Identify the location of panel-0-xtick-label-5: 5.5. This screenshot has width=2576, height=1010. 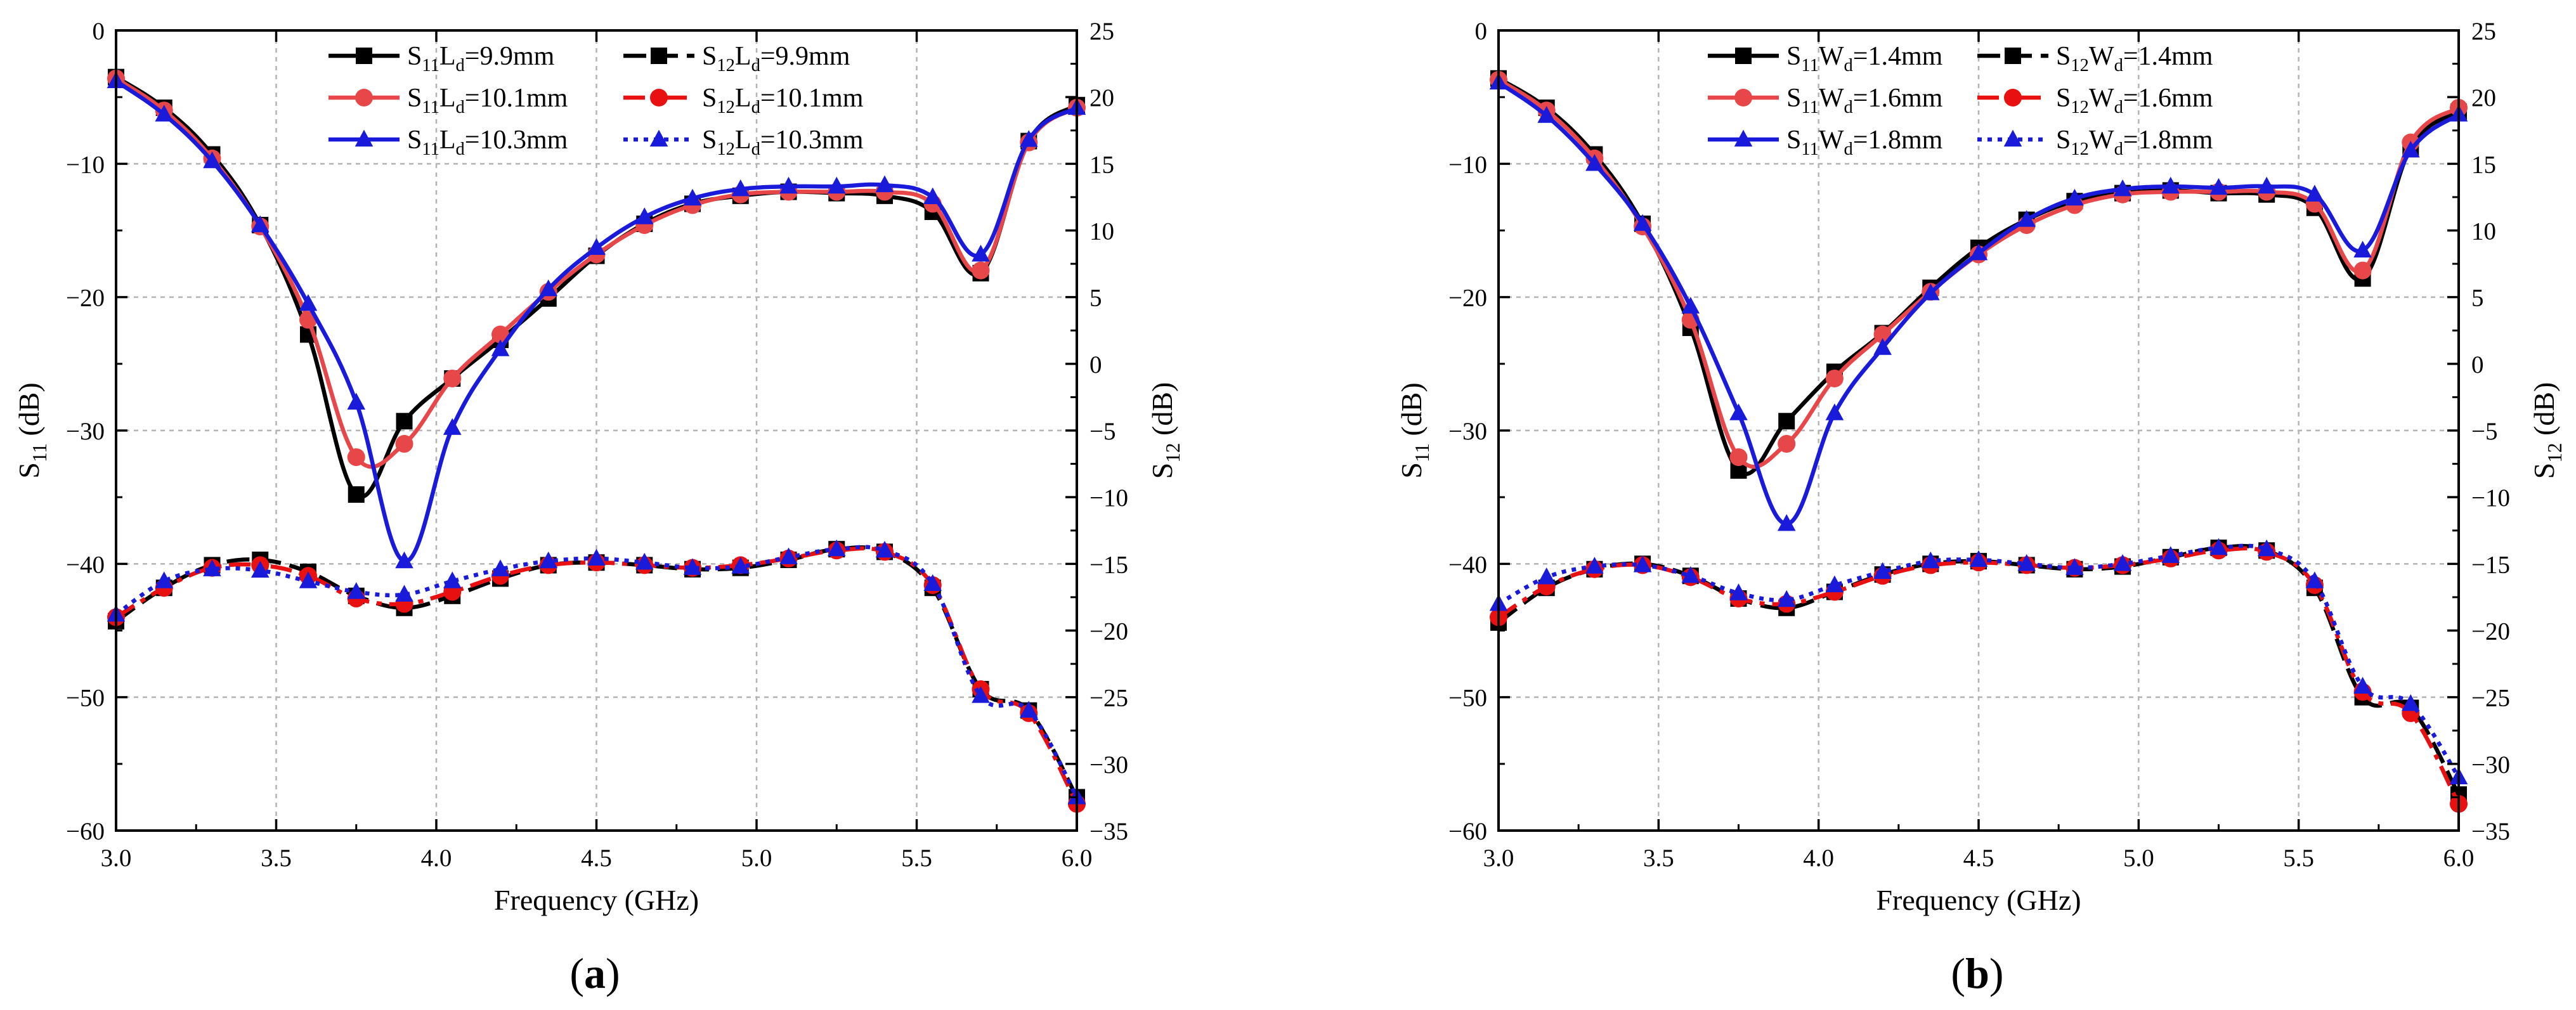
(916, 858).